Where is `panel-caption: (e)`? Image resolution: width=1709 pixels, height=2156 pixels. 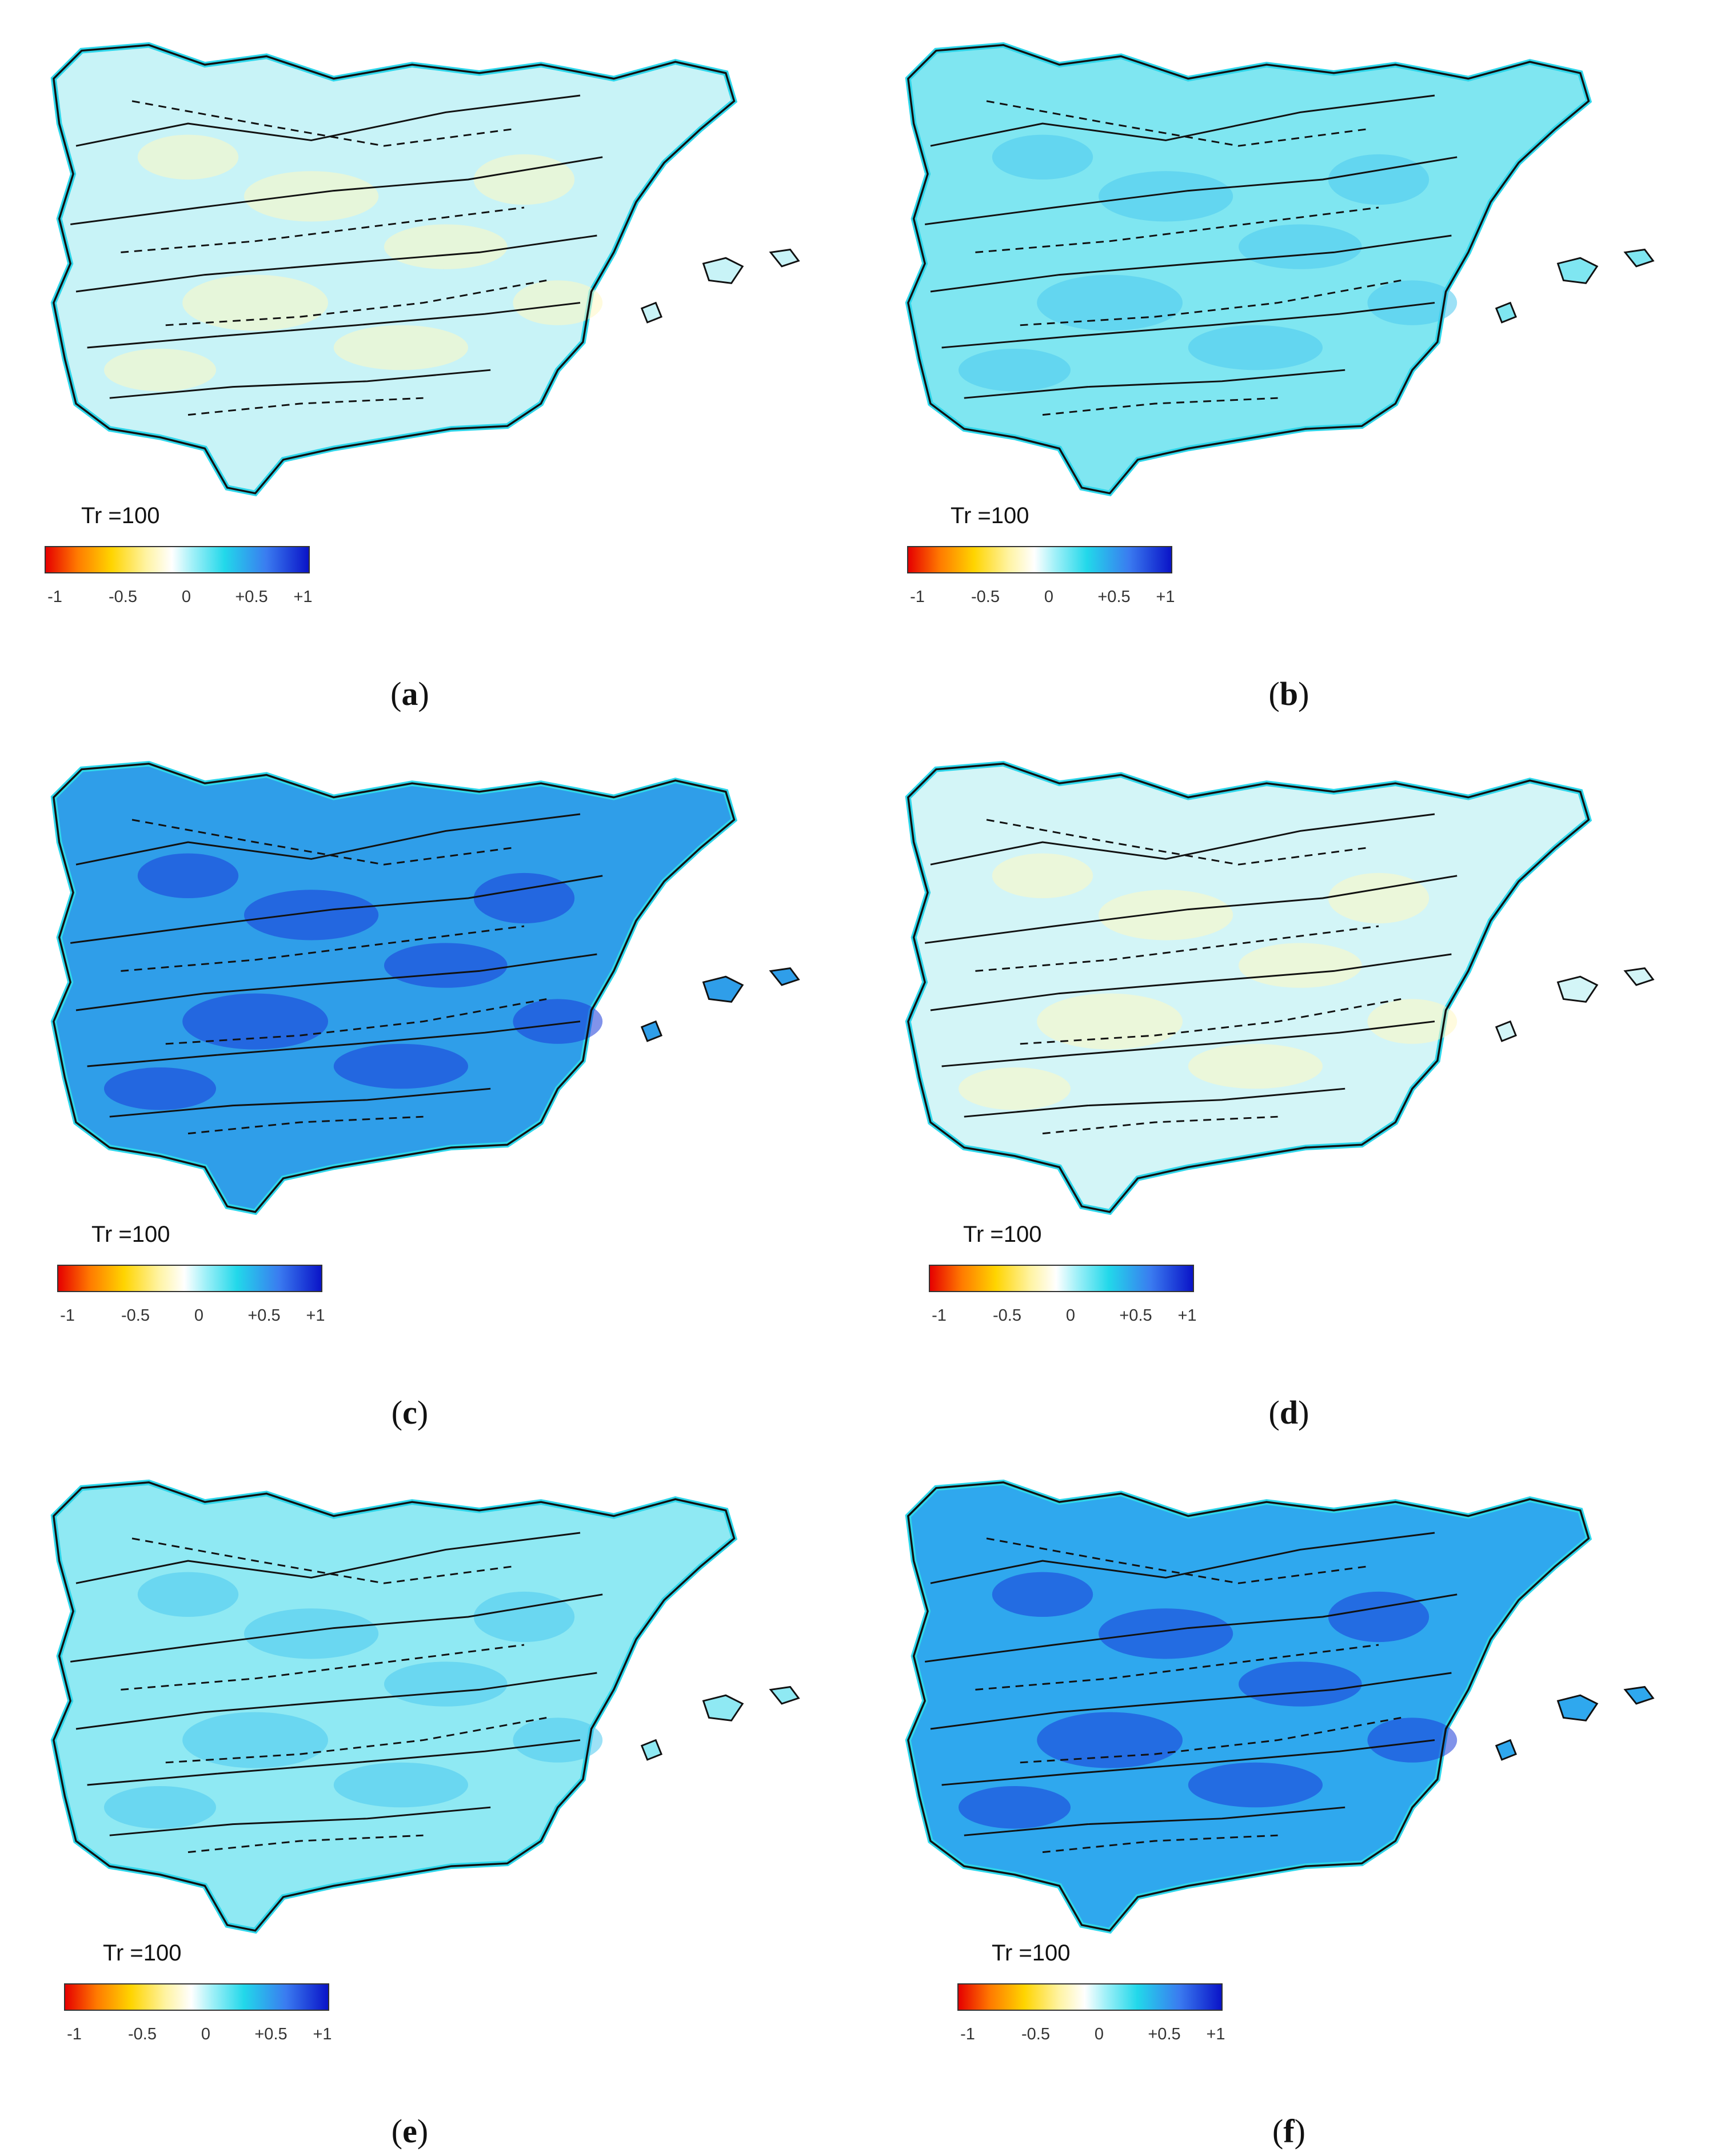
panel-caption: (e) is located at coordinates (410, 2131).